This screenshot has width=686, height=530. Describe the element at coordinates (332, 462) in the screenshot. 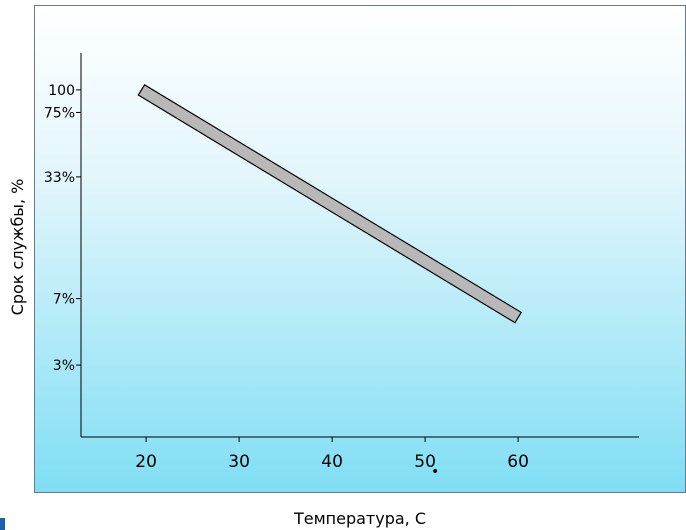

I see `x-tick-label: 40` at that location.